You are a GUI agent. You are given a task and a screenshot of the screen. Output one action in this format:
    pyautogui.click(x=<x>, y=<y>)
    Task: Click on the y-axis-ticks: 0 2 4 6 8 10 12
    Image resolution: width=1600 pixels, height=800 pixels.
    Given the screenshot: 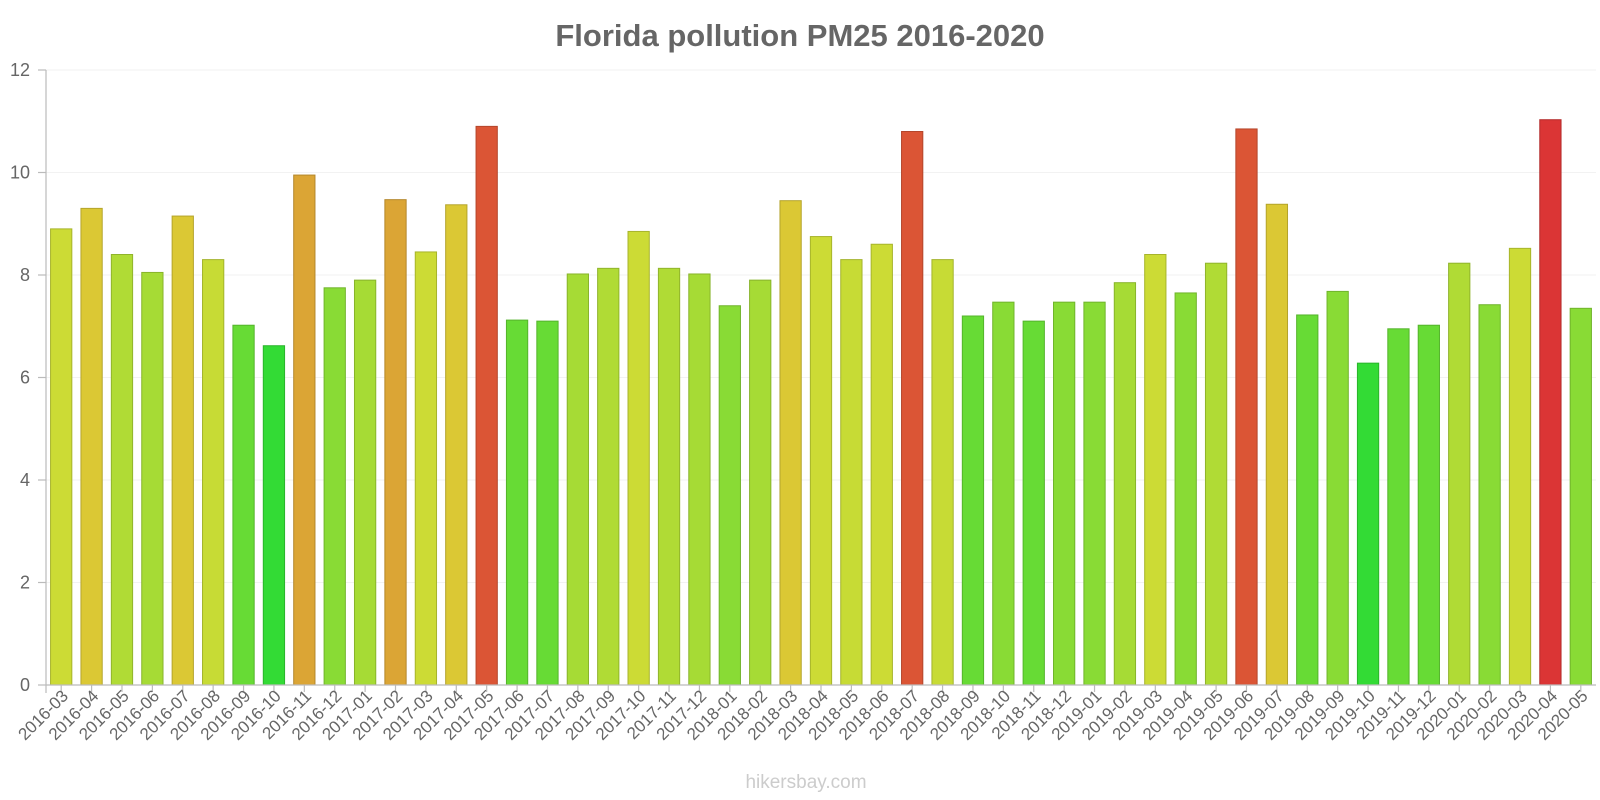 What is the action you would take?
    pyautogui.click(x=28, y=377)
    